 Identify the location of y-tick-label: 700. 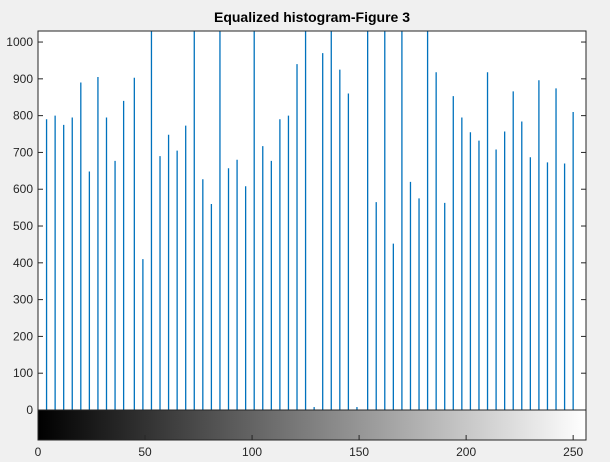
(23, 152).